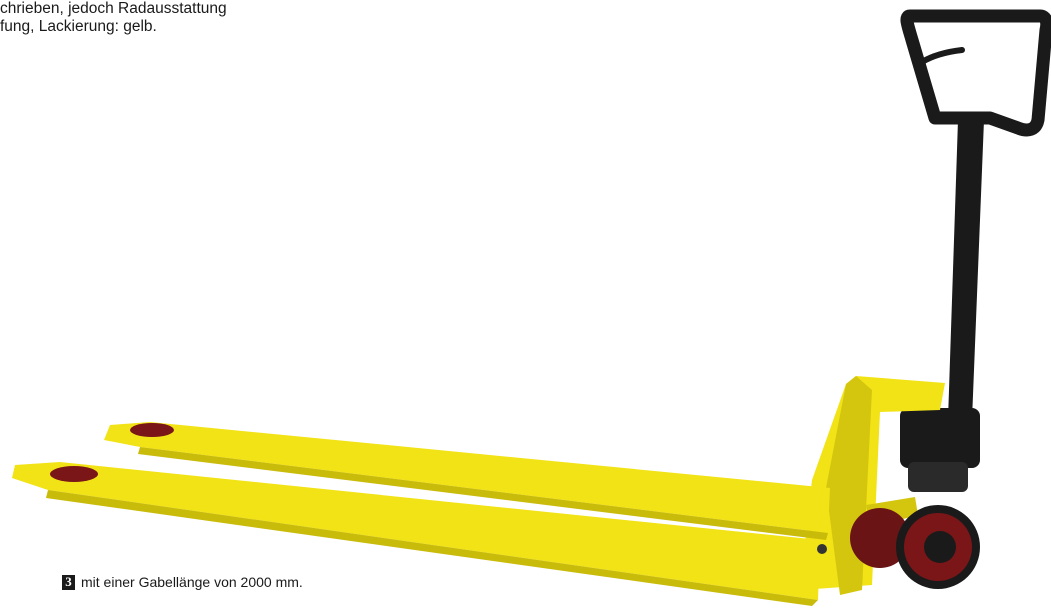  Describe the element at coordinates (940, 547) in the screenshot. I see `main-wheel-hub` at that location.